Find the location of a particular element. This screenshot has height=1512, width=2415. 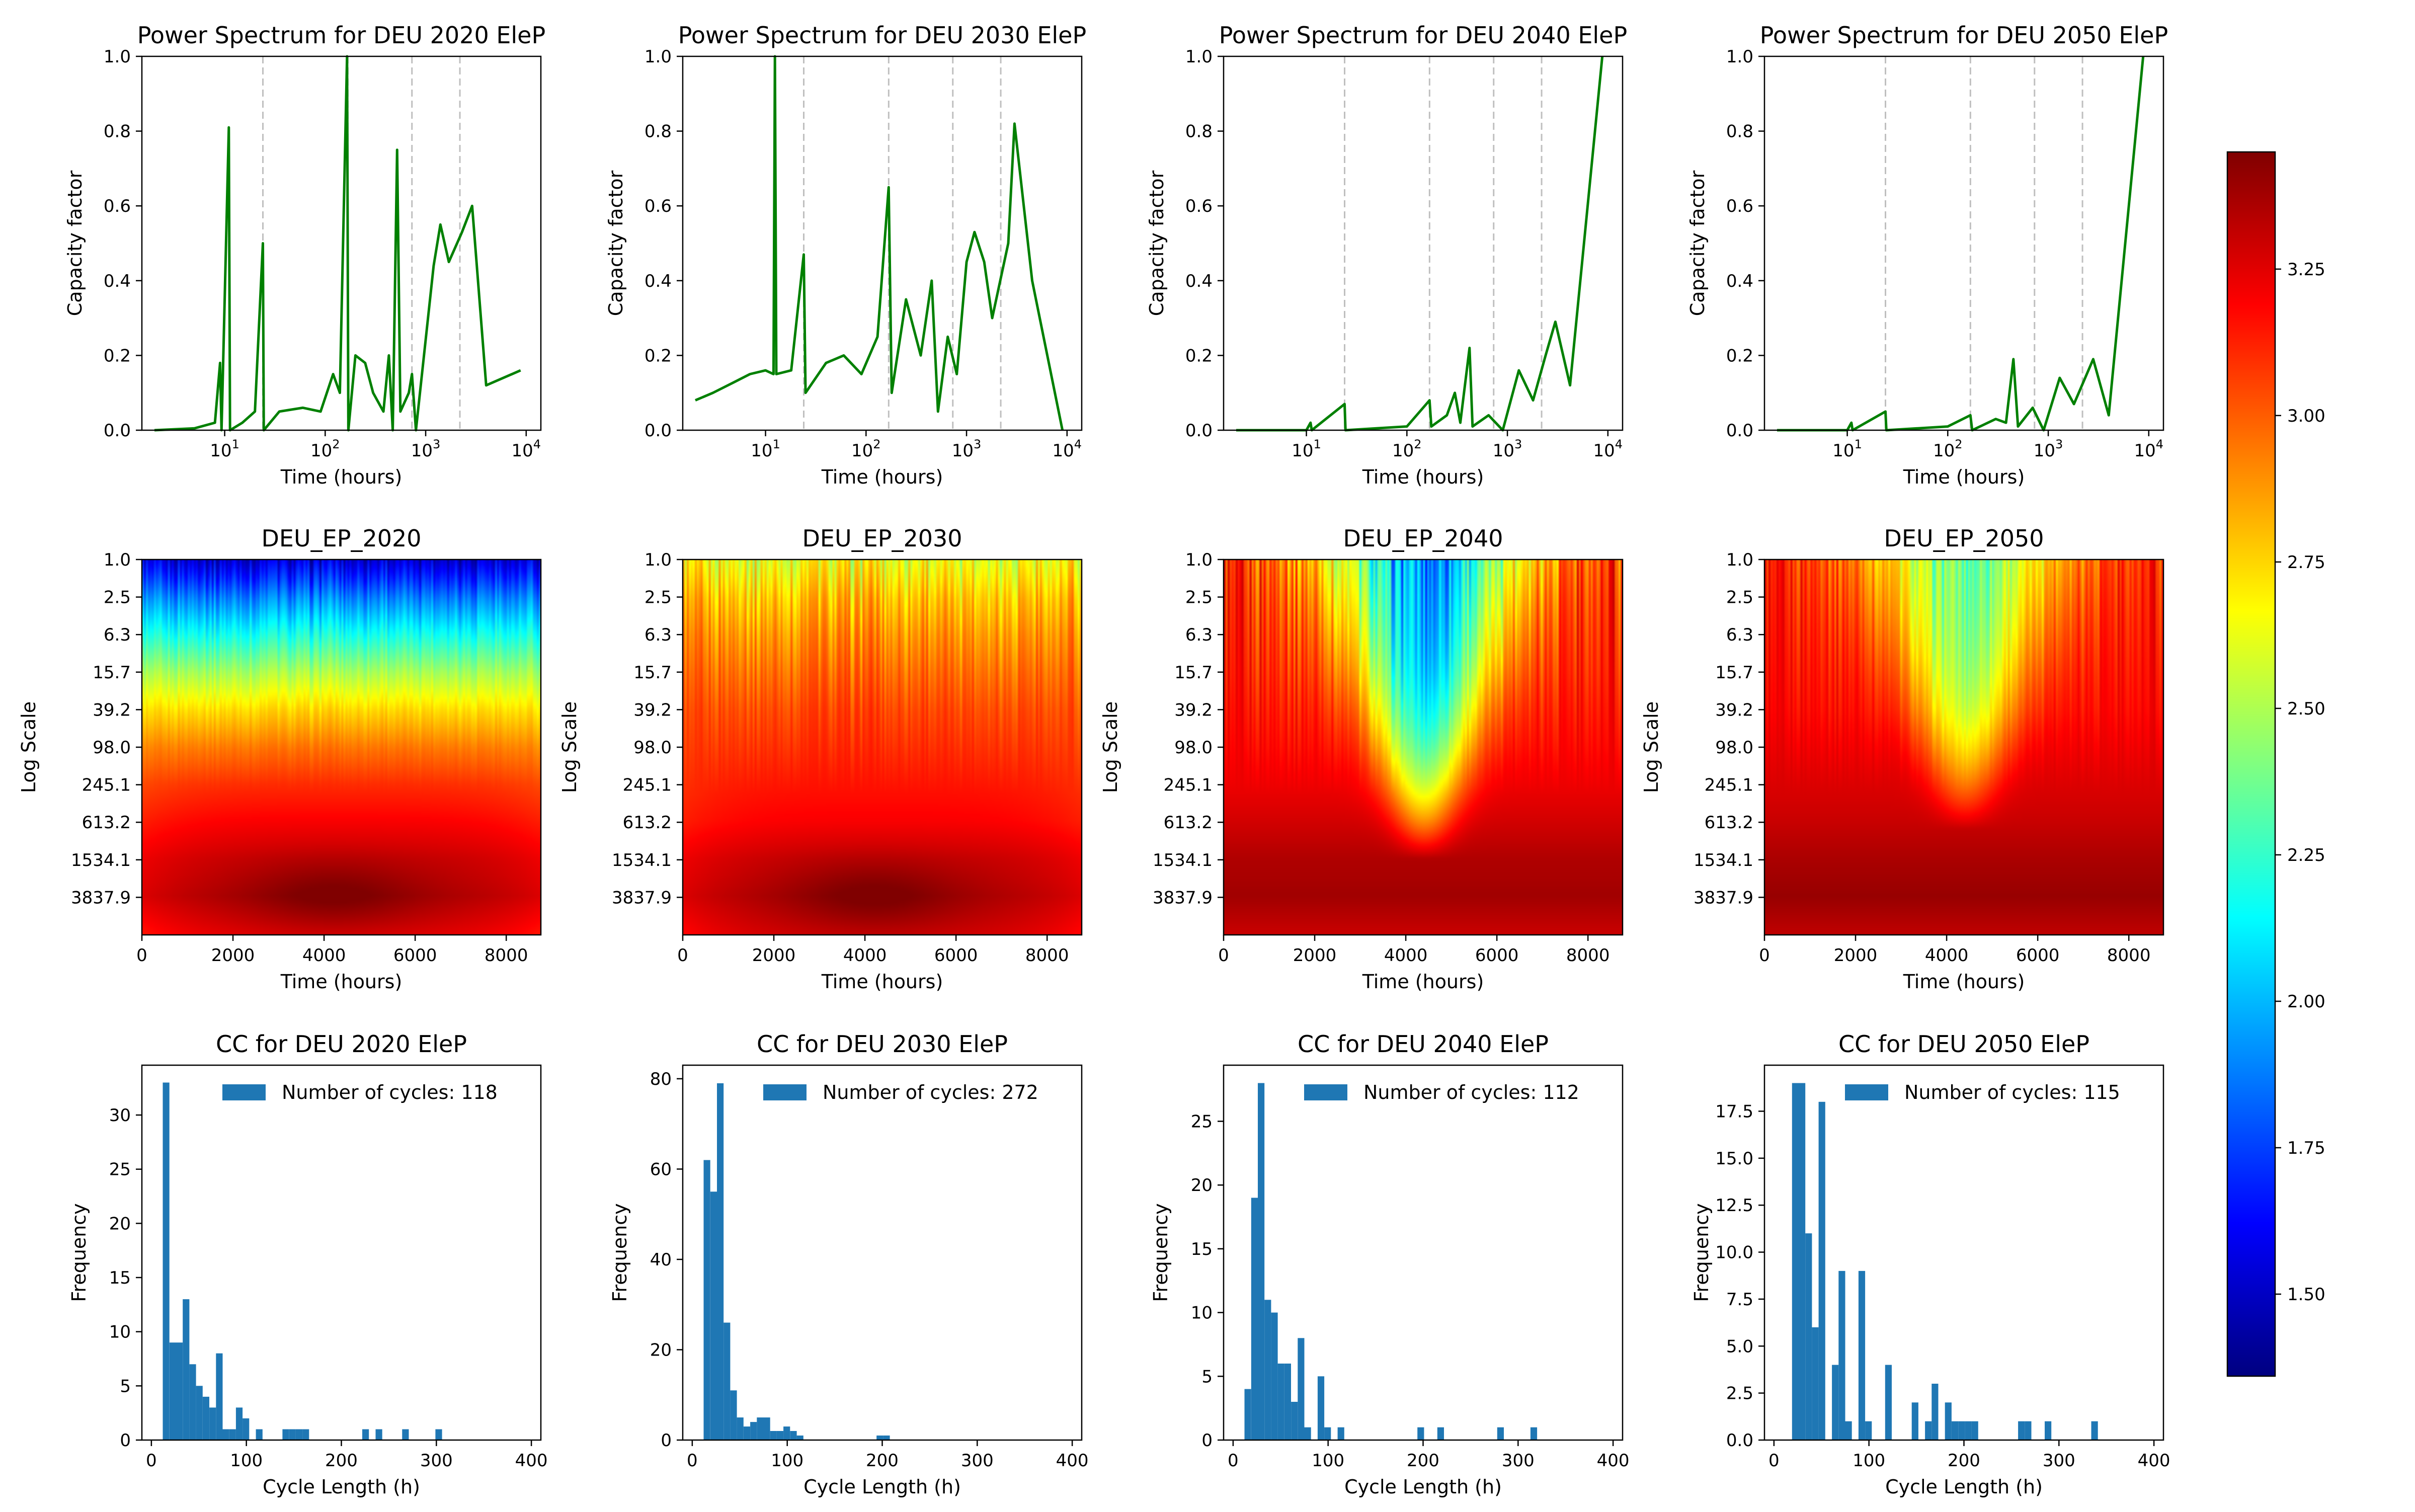

y-tick-label: 0.6 is located at coordinates (659, 206).